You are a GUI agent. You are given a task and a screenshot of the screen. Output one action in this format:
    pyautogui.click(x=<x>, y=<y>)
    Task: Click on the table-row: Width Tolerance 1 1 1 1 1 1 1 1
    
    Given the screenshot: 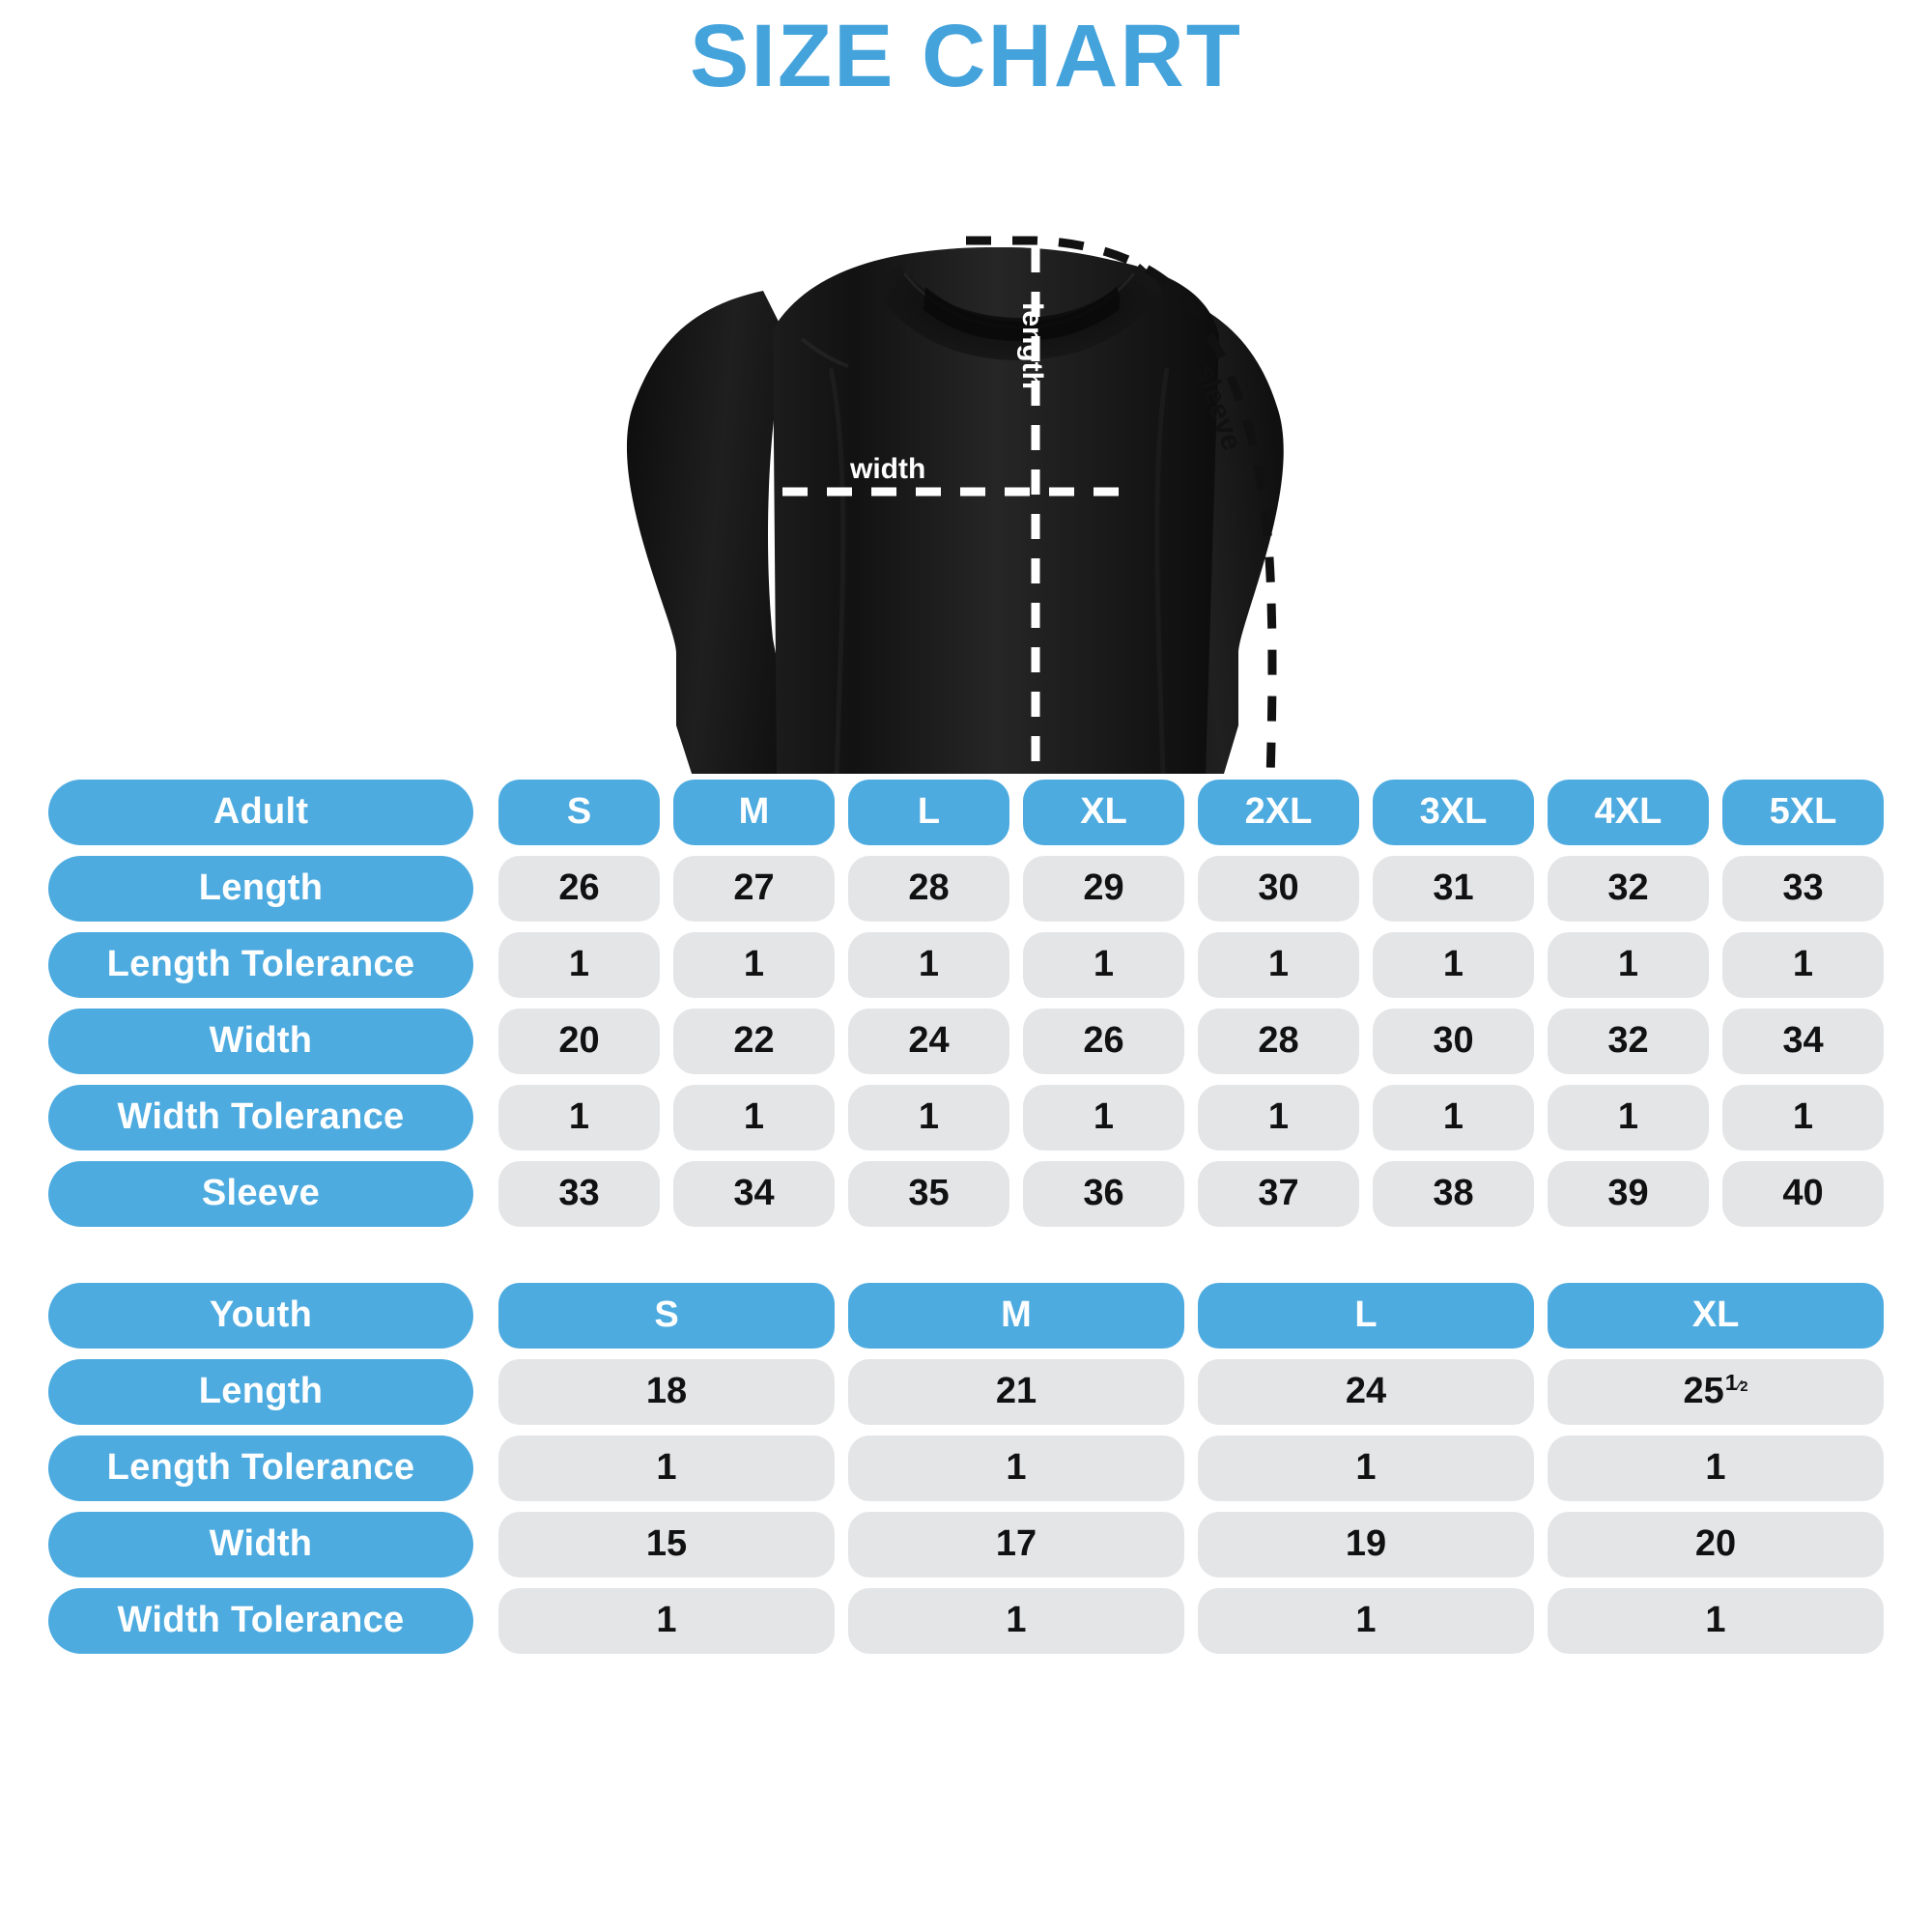 What is the action you would take?
    pyautogui.click(x=966, y=1117)
    